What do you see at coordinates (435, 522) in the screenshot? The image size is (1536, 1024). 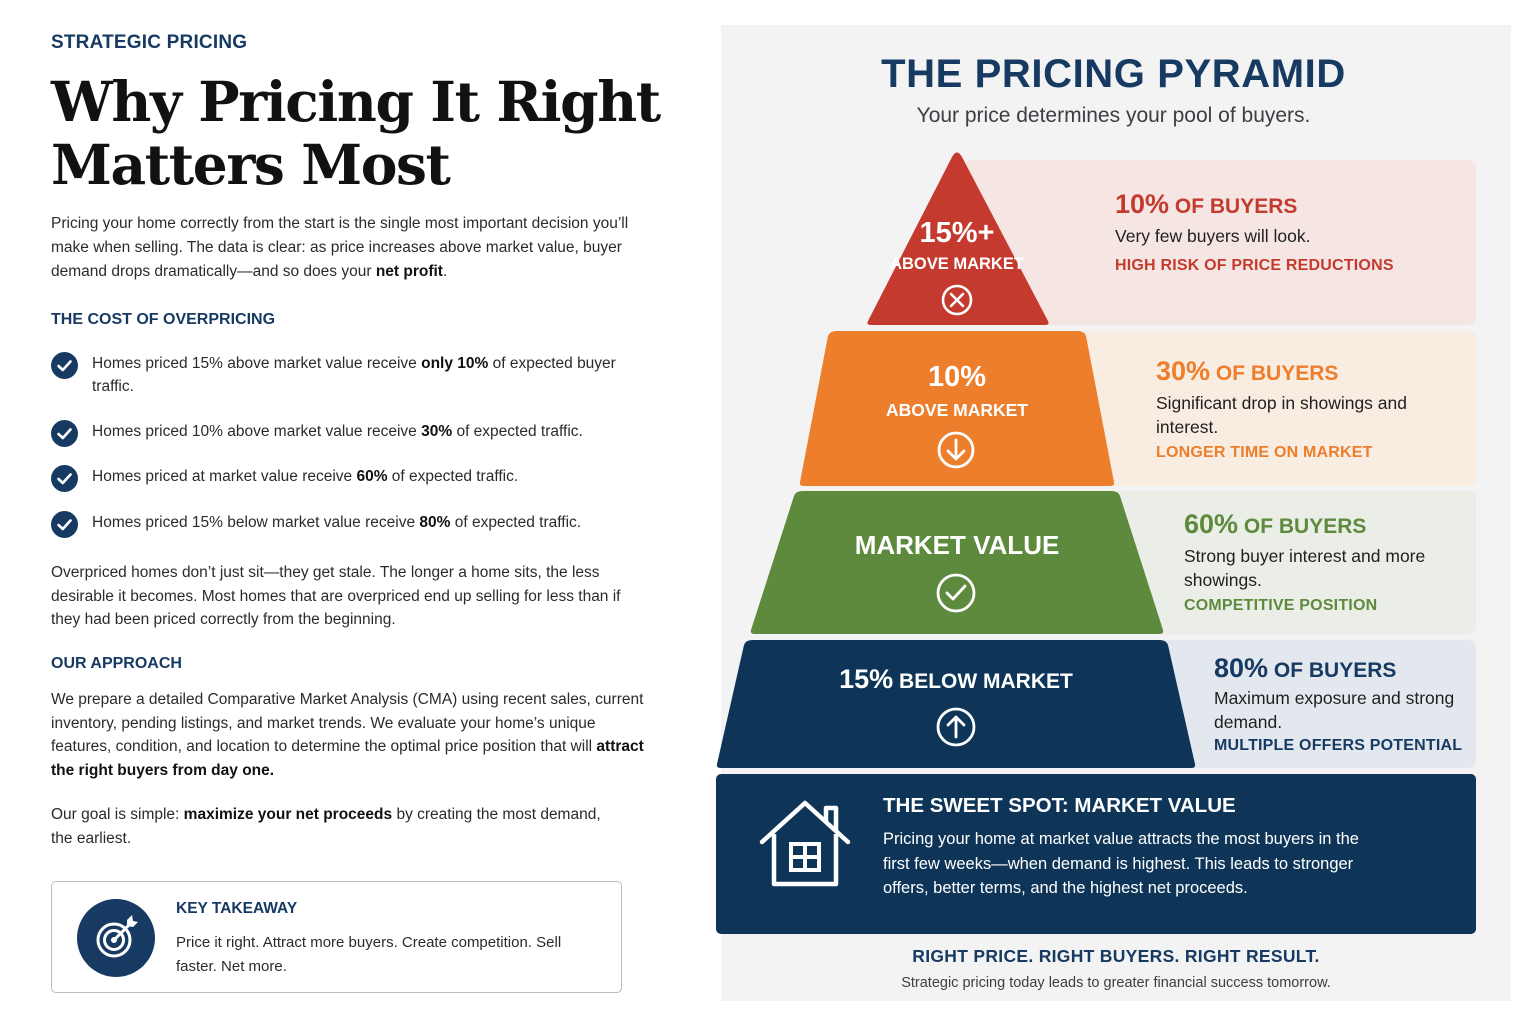 I see `check-text-bold: 80%` at bounding box center [435, 522].